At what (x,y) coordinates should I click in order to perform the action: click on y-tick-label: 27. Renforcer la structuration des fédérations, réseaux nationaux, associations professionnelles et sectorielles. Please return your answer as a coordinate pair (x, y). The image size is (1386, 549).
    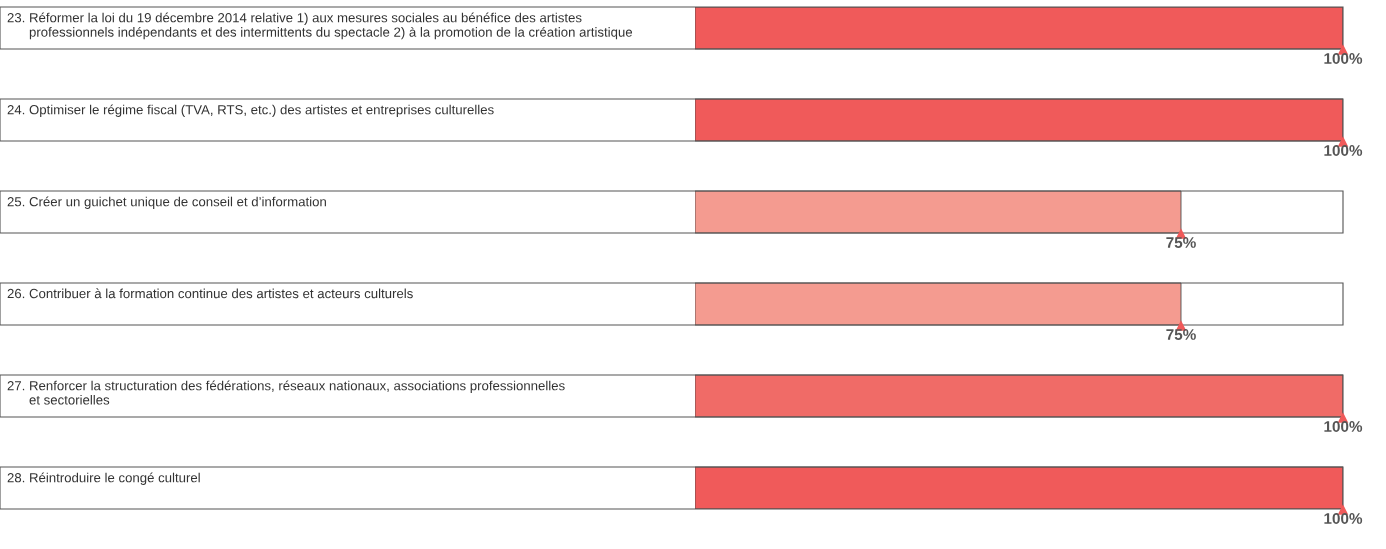
    Looking at the image, I should click on (286, 392).